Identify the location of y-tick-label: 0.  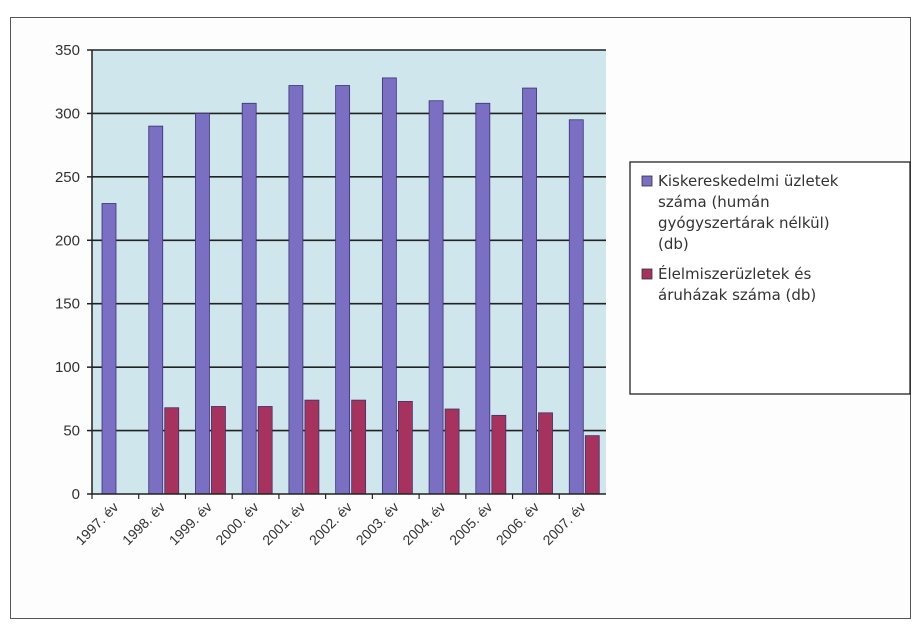
(76, 494).